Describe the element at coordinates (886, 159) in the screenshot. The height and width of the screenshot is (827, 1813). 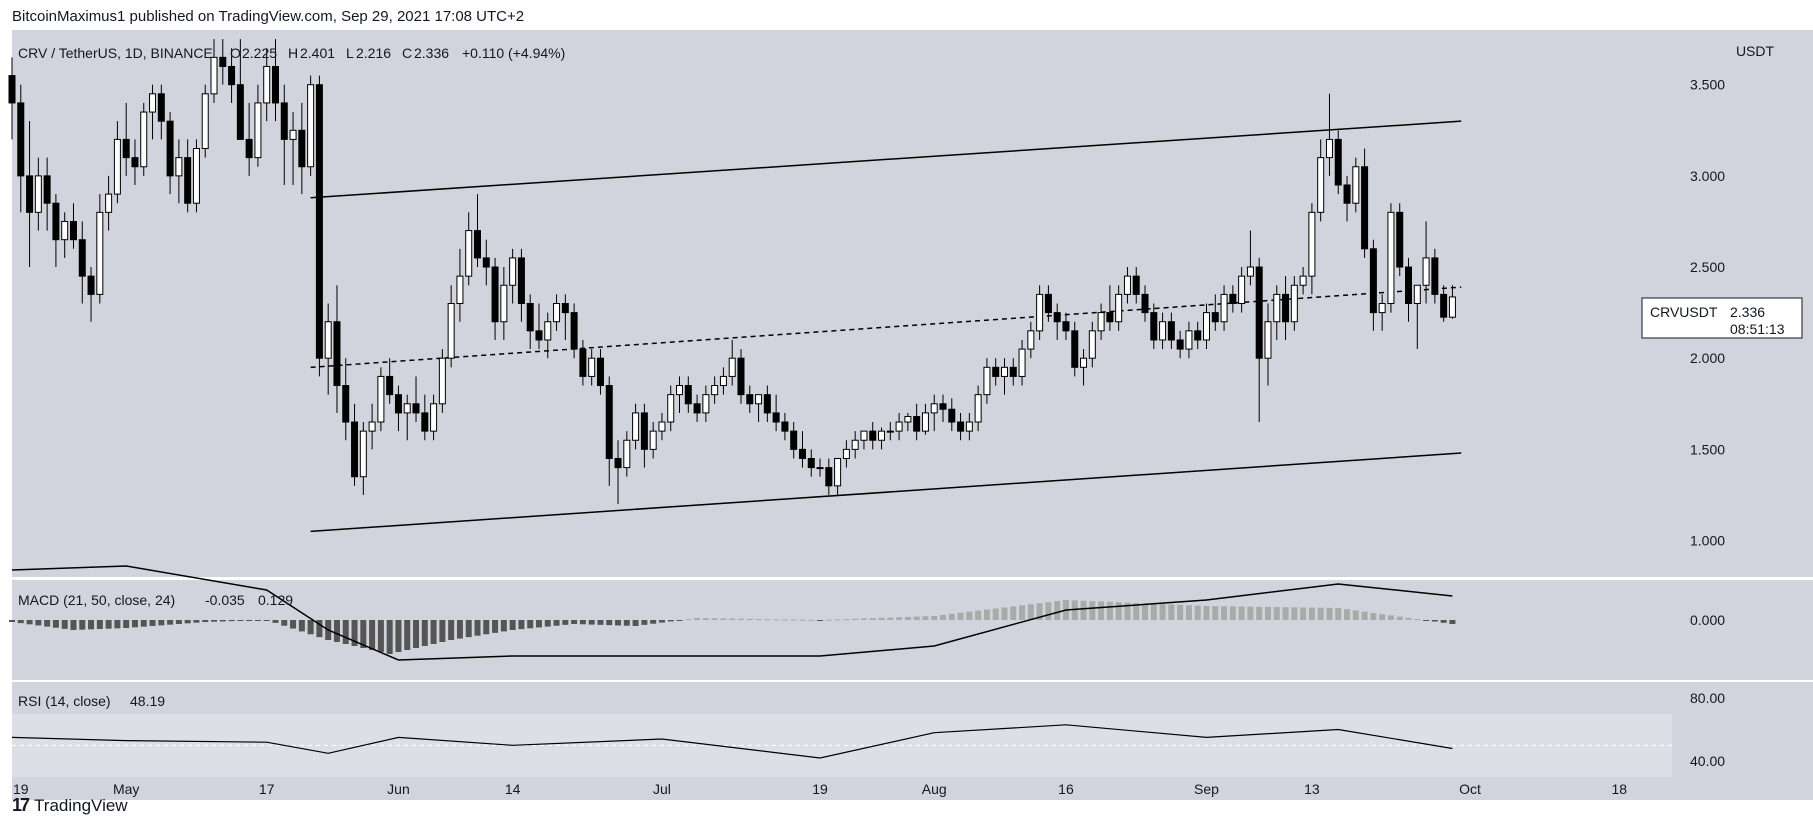
I see `channel-upper-line` at that location.